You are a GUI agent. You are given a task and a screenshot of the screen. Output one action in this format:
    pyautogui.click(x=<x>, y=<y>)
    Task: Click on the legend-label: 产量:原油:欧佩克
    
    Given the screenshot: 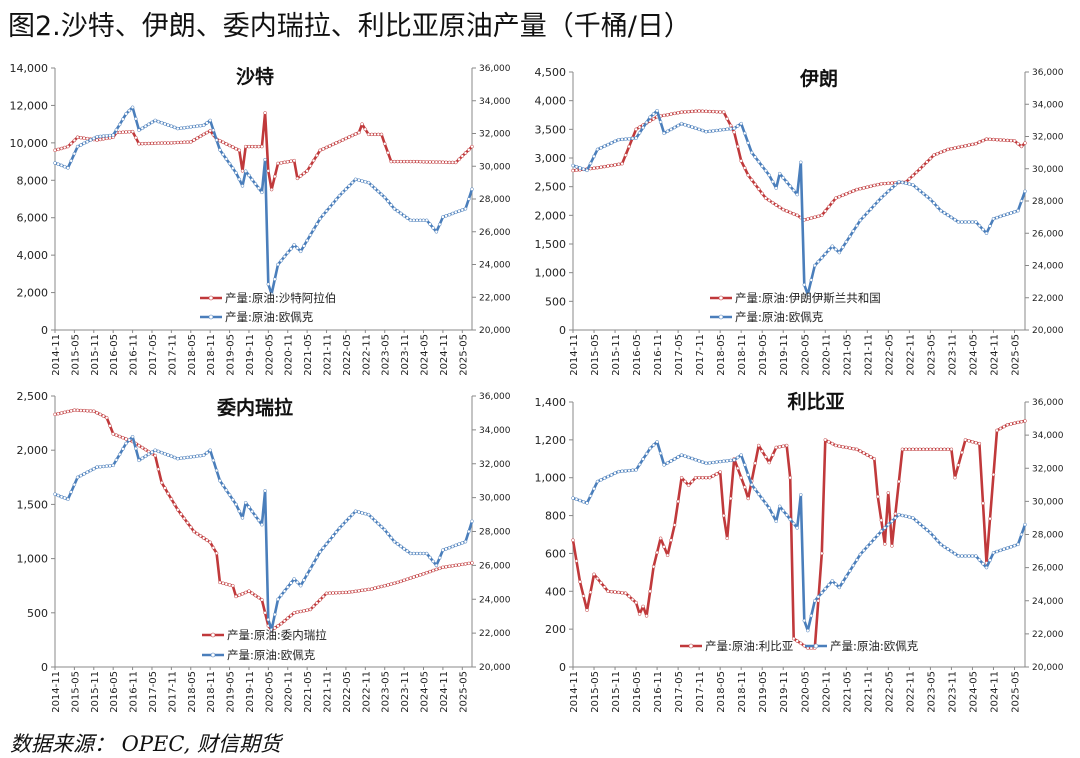 What is the action you would take?
    pyautogui.click(x=271, y=655)
    